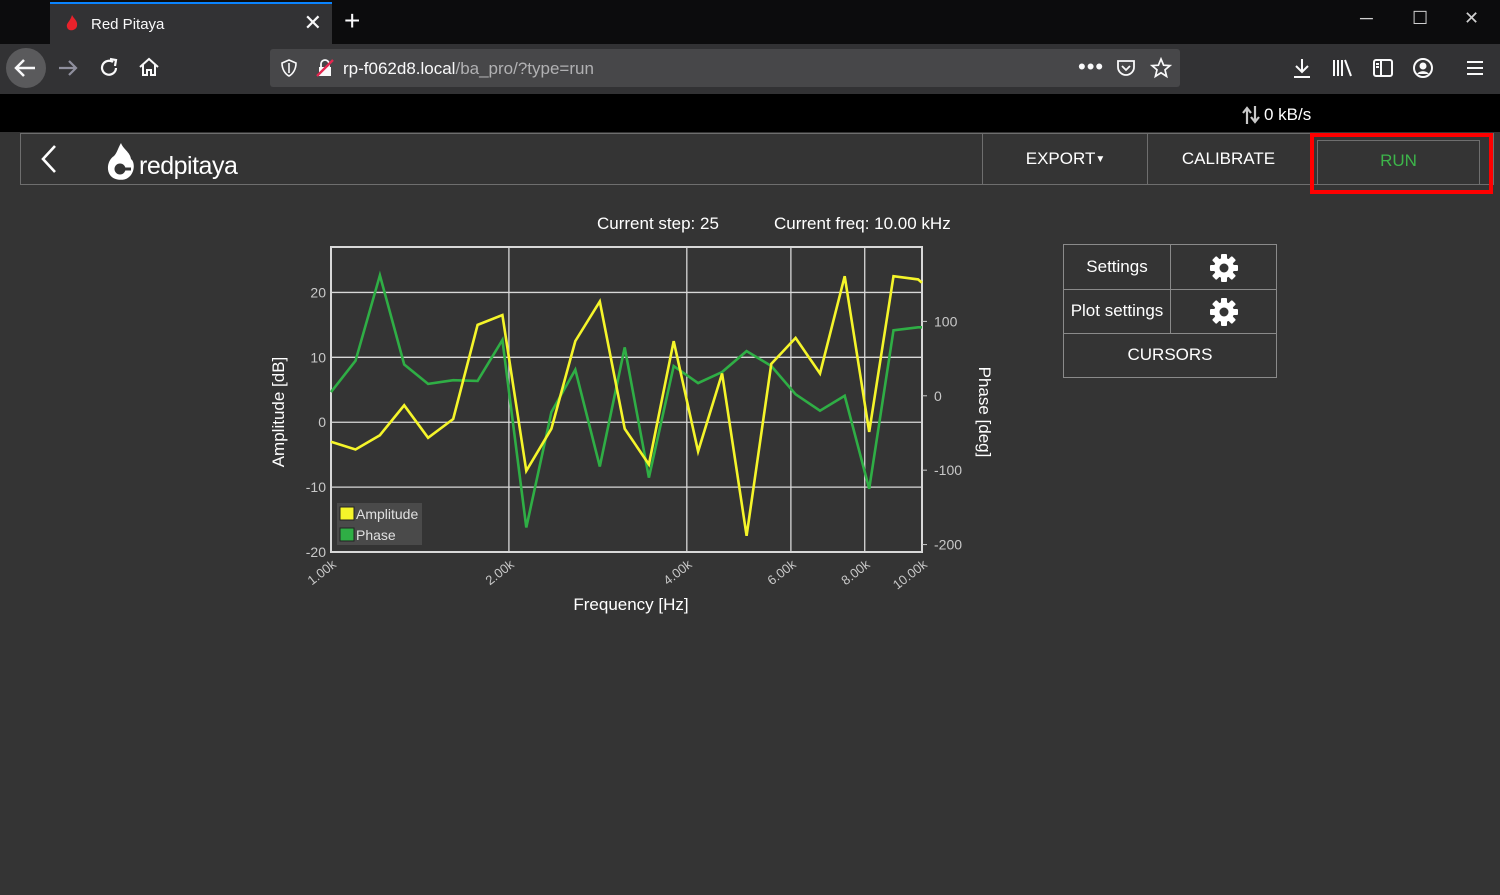  I want to click on x-tick-labels: 1.00k 2.00k 4.00k 6.00k 8.00k 10.00k, so click(618, 574).